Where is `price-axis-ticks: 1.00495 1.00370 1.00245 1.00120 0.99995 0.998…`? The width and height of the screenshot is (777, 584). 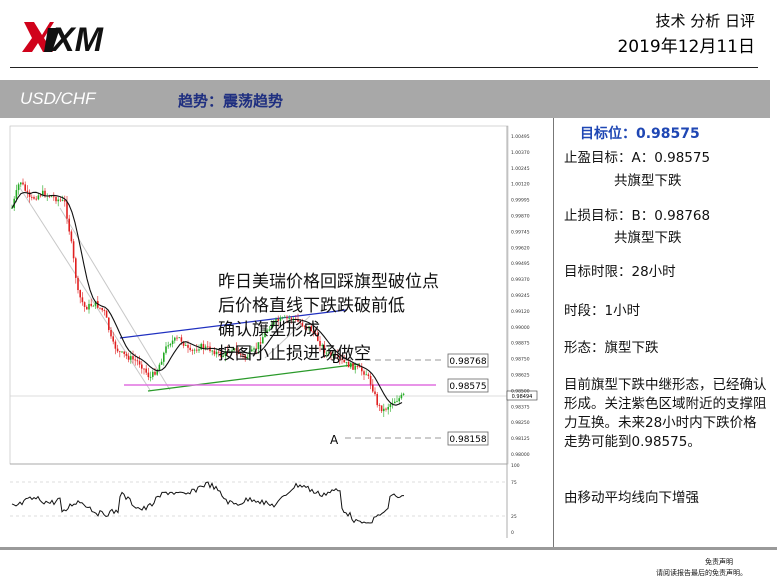 price-axis-ticks: 1.00495 1.00370 1.00245 1.00120 0.99995 0.998… is located at coordinates (520, 296).